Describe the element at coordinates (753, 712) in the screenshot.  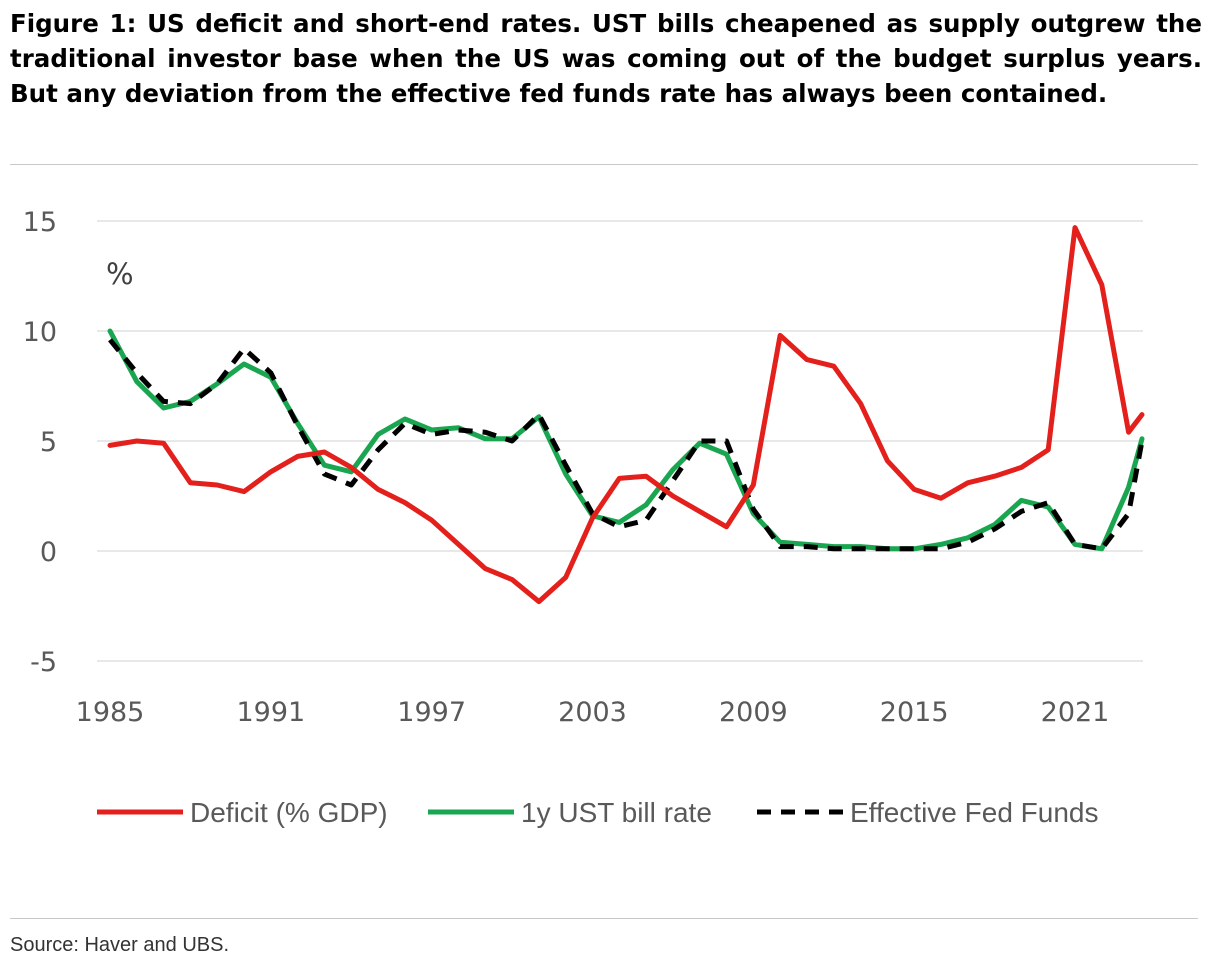
I see `x-tick-label: 2009` at that location.